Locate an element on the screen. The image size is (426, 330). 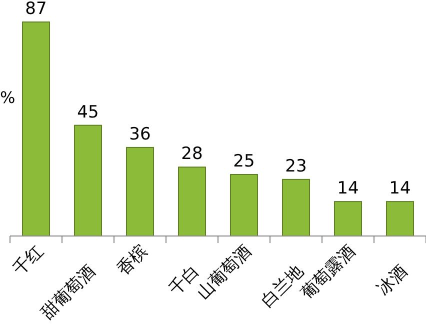
data-label: 25 is located at coordinates (244, 162).